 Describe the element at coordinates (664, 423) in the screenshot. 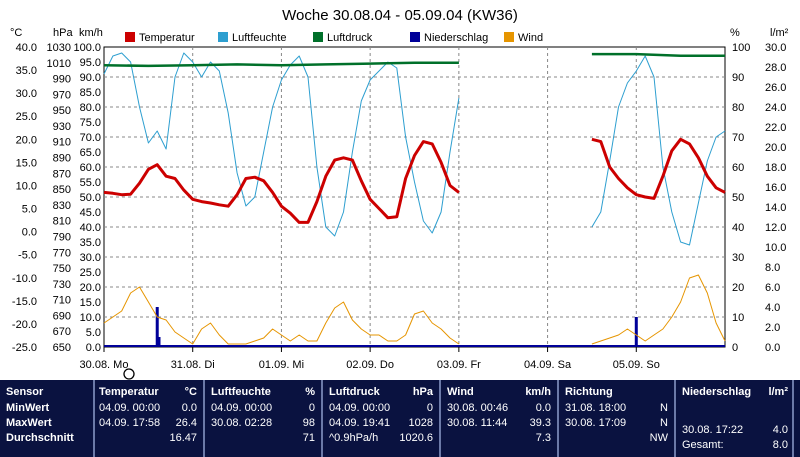

I see `richtung-max-value: N` at that location.